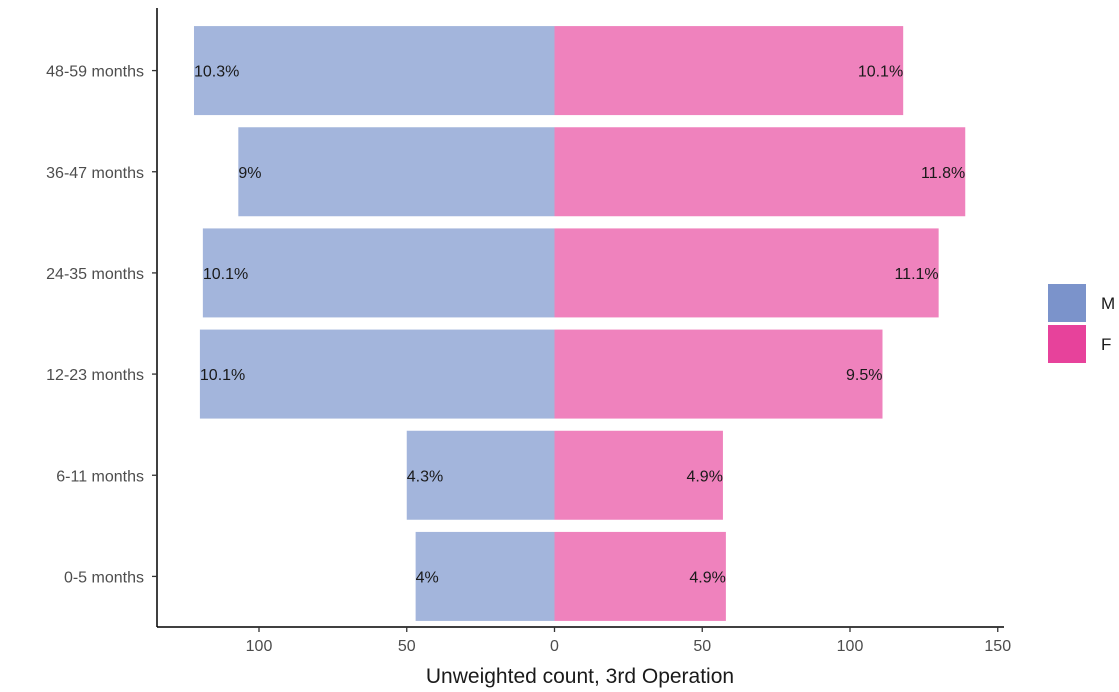 The width and height of the screenshot is (1119, 692). I want to click on x-axis-title: Unweighted count, 3rd Operation, so click(580, 676).